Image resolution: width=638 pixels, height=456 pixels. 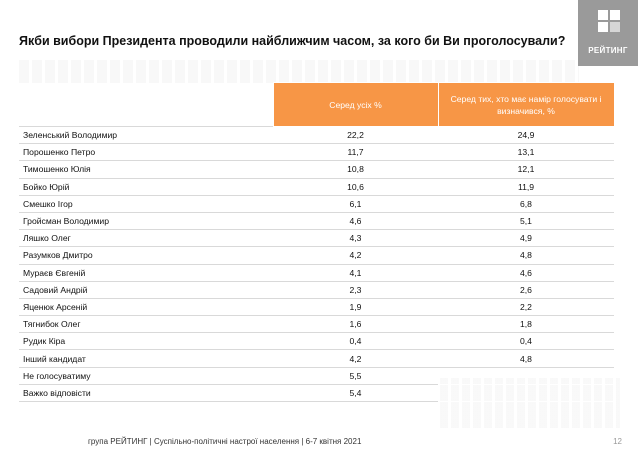 What do you see at coordinates (526, 290) in the screenshot?
I see `value-decided: 2,6` at bounding box center [526, 290].